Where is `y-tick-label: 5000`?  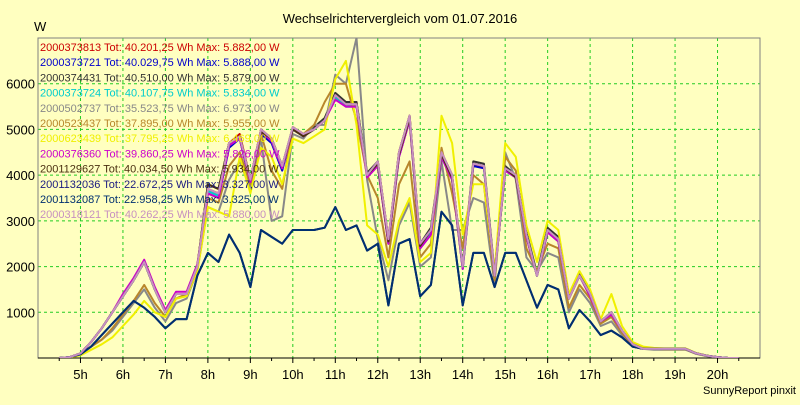 y-tick-label: 5000 is located at coordinates (20, 129).